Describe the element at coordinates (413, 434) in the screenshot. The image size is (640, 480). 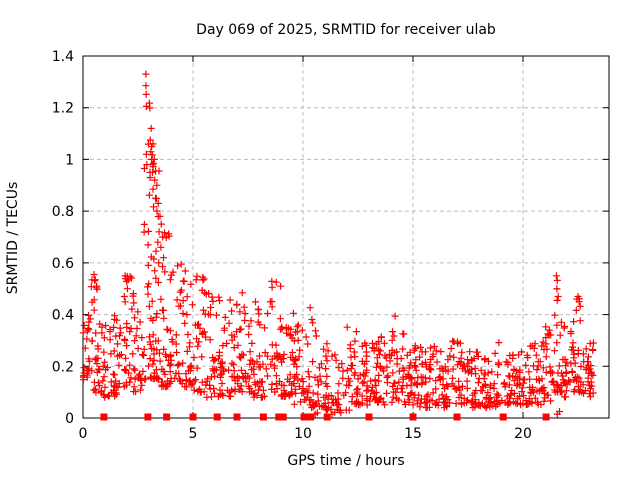
I see `svg-text: 15` at that location.